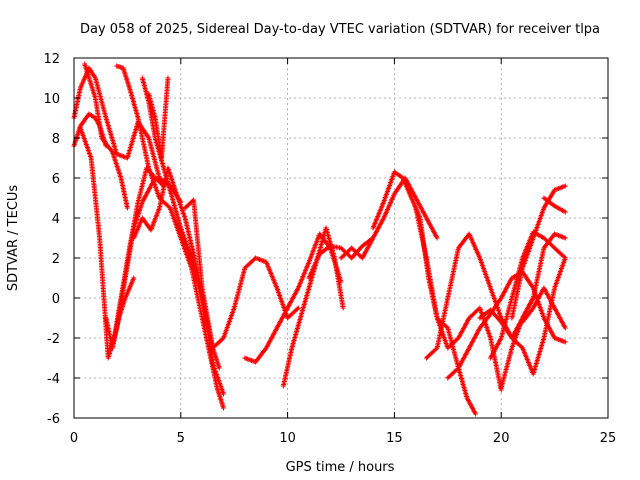  I want to click on x-tick-label: 20, so click(501, 438).